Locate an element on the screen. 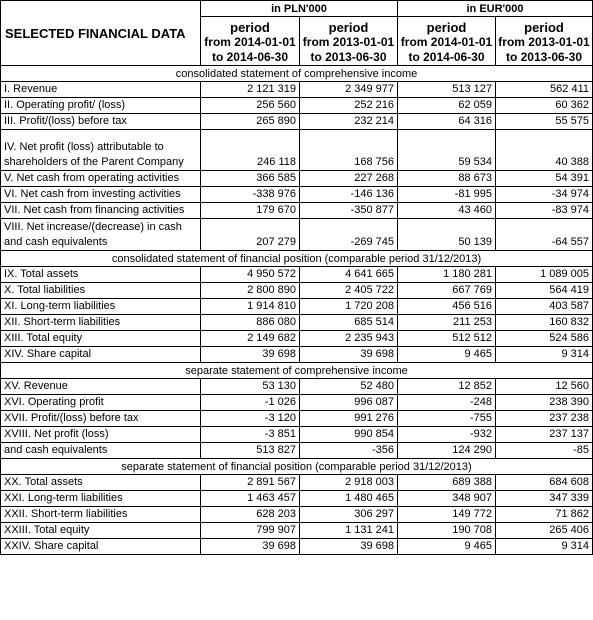 Image resolution: width=593 pixels, height=620 pixels. value-cell: 237 238 is located at coordinates (544, 418).